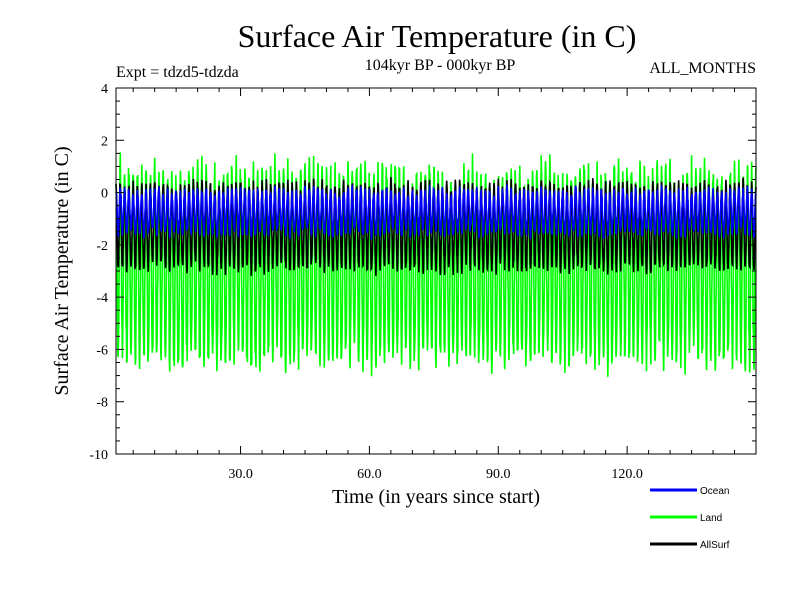 The width and height of the screenshot is (800, 600). Describe the element at coordinates (715, 545) in the screenshot. I see `legend-label-allsurf: AllSurf` at that location.